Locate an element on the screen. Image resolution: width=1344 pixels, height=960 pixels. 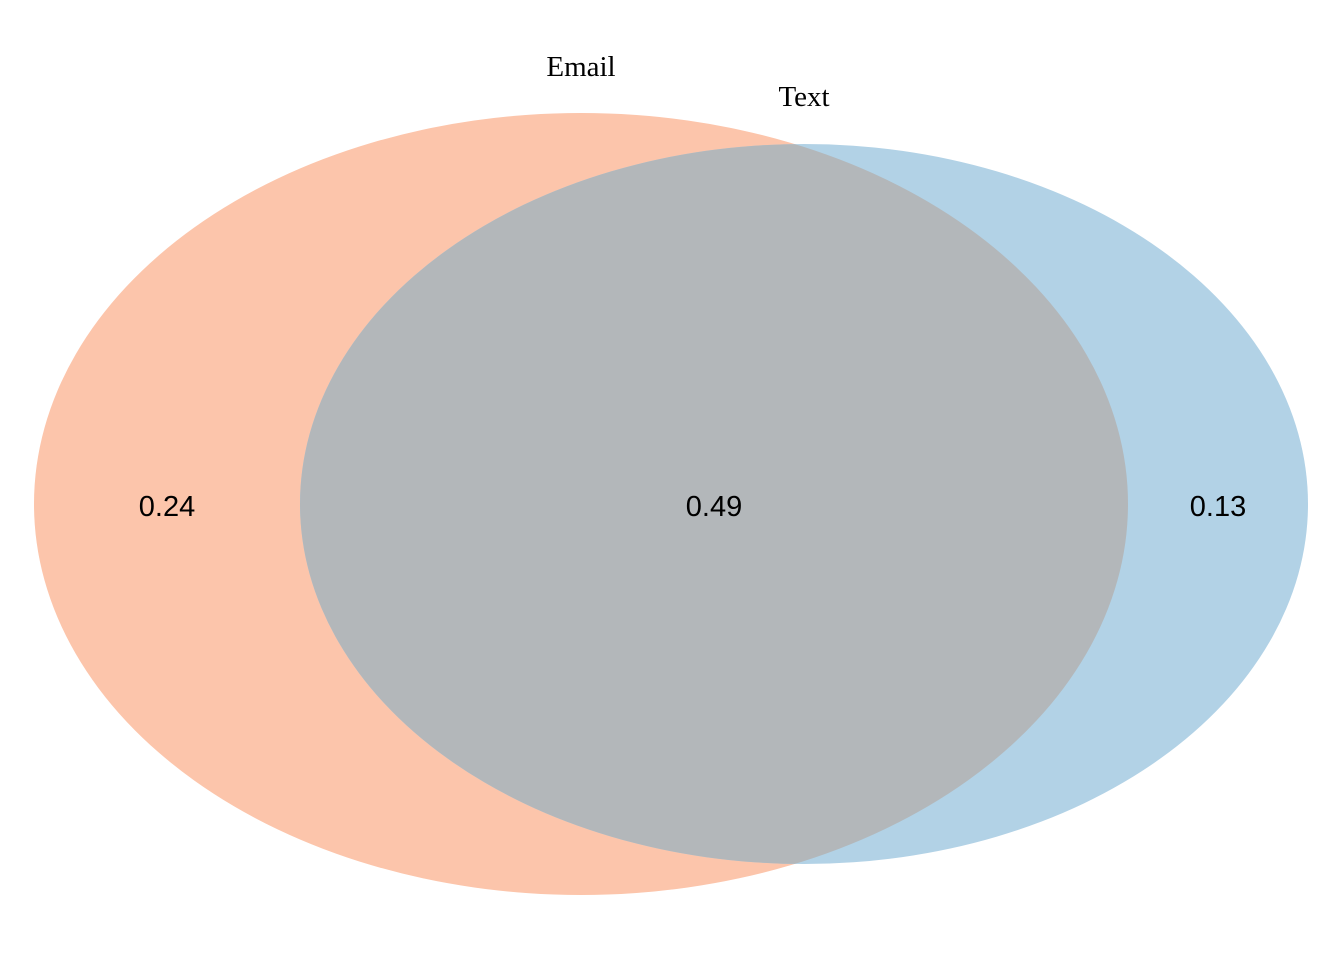
text-only-value: 0.13 is located at coordinates (1218, 507).